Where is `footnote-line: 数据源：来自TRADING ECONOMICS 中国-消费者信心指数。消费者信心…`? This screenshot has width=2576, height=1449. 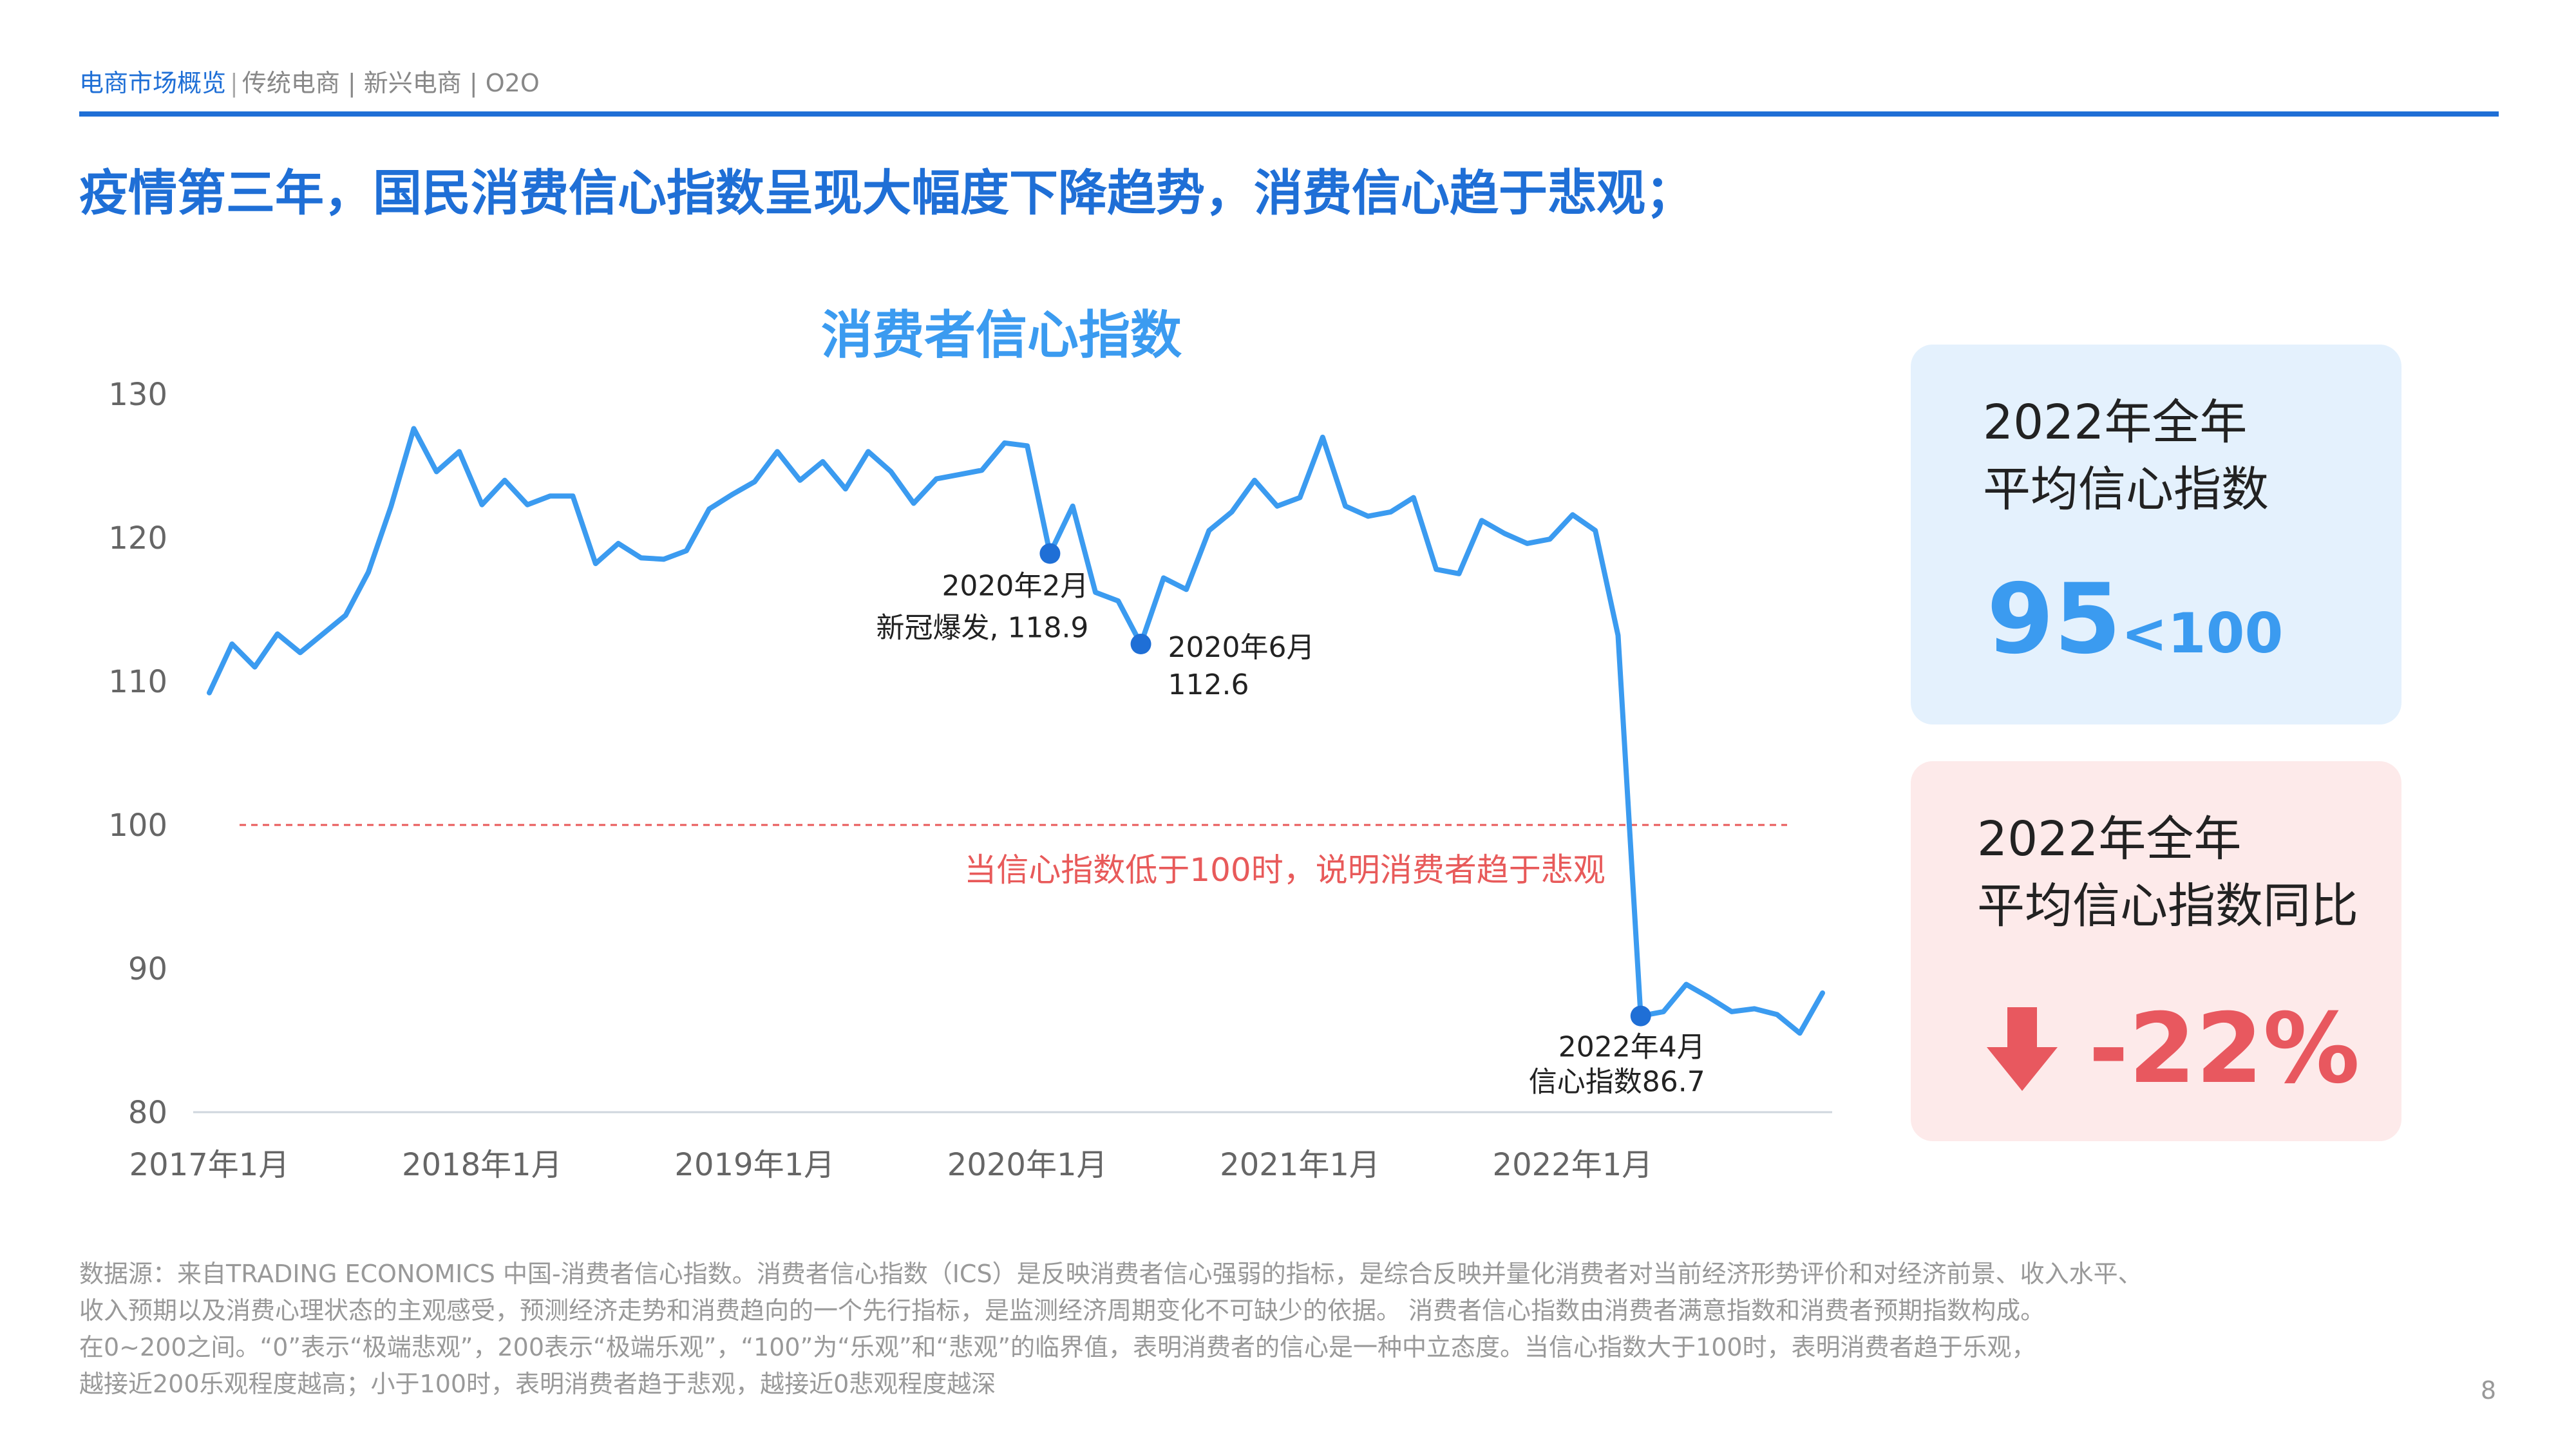
footnote-line: 数据源：来自TRADING ECONOMICS 中国-消费者信心指数。消费者信心… is located at coordinates (1111, 1274).